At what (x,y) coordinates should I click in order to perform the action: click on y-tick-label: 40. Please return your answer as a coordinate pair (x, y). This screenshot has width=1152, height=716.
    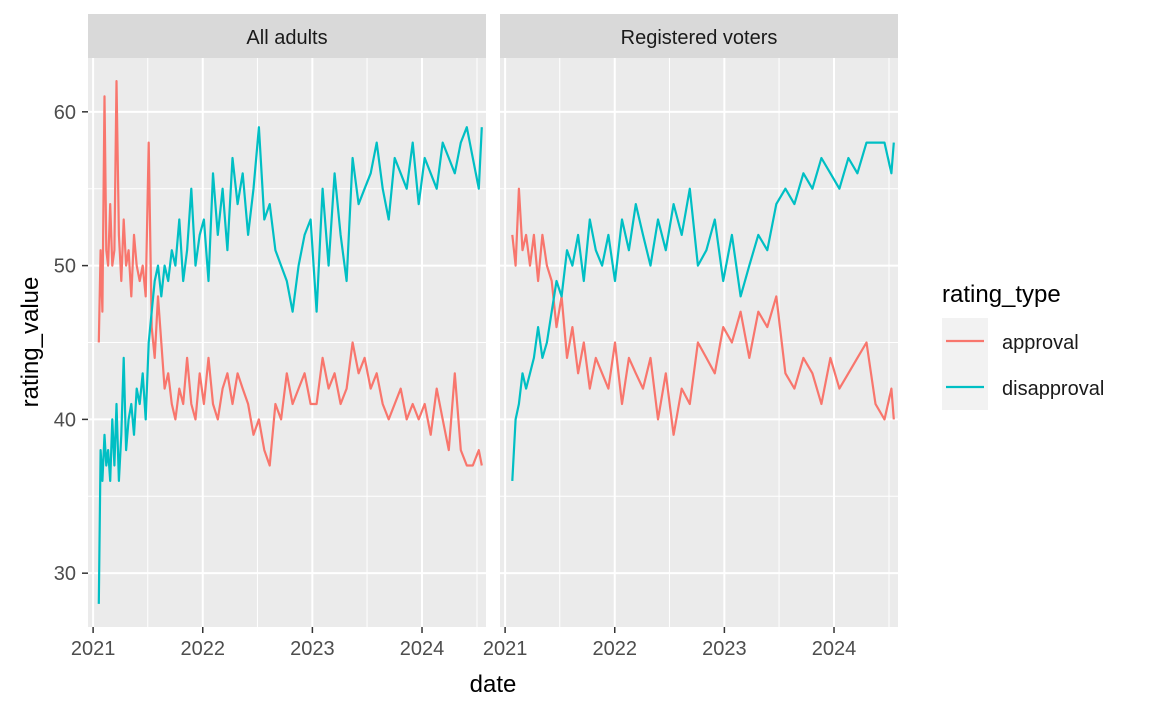
    Looking at the image, I should click on (65, 420).